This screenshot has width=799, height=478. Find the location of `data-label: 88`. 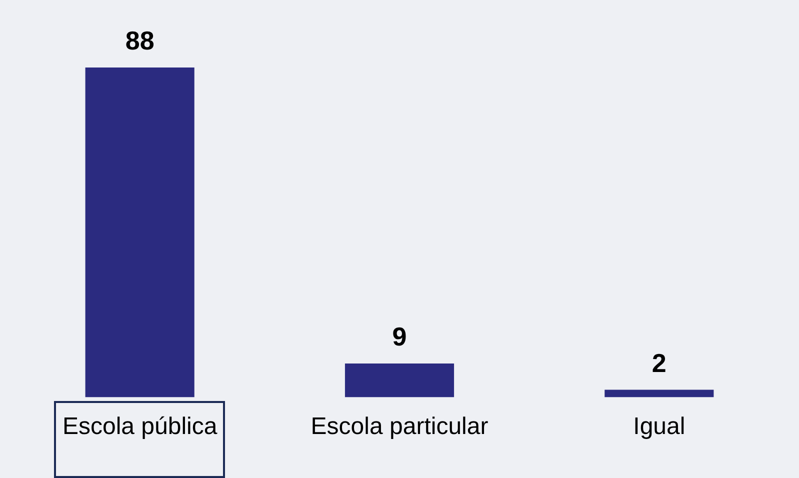

data-label: 88 is located at coordinates (139, 41).